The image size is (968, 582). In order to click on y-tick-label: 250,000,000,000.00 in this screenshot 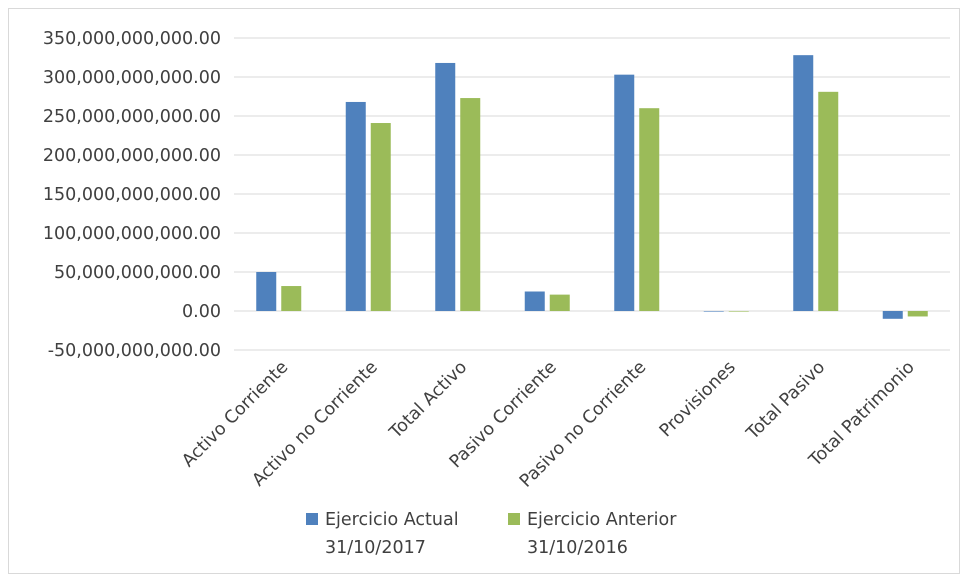, I will do `click(132, 117)`.